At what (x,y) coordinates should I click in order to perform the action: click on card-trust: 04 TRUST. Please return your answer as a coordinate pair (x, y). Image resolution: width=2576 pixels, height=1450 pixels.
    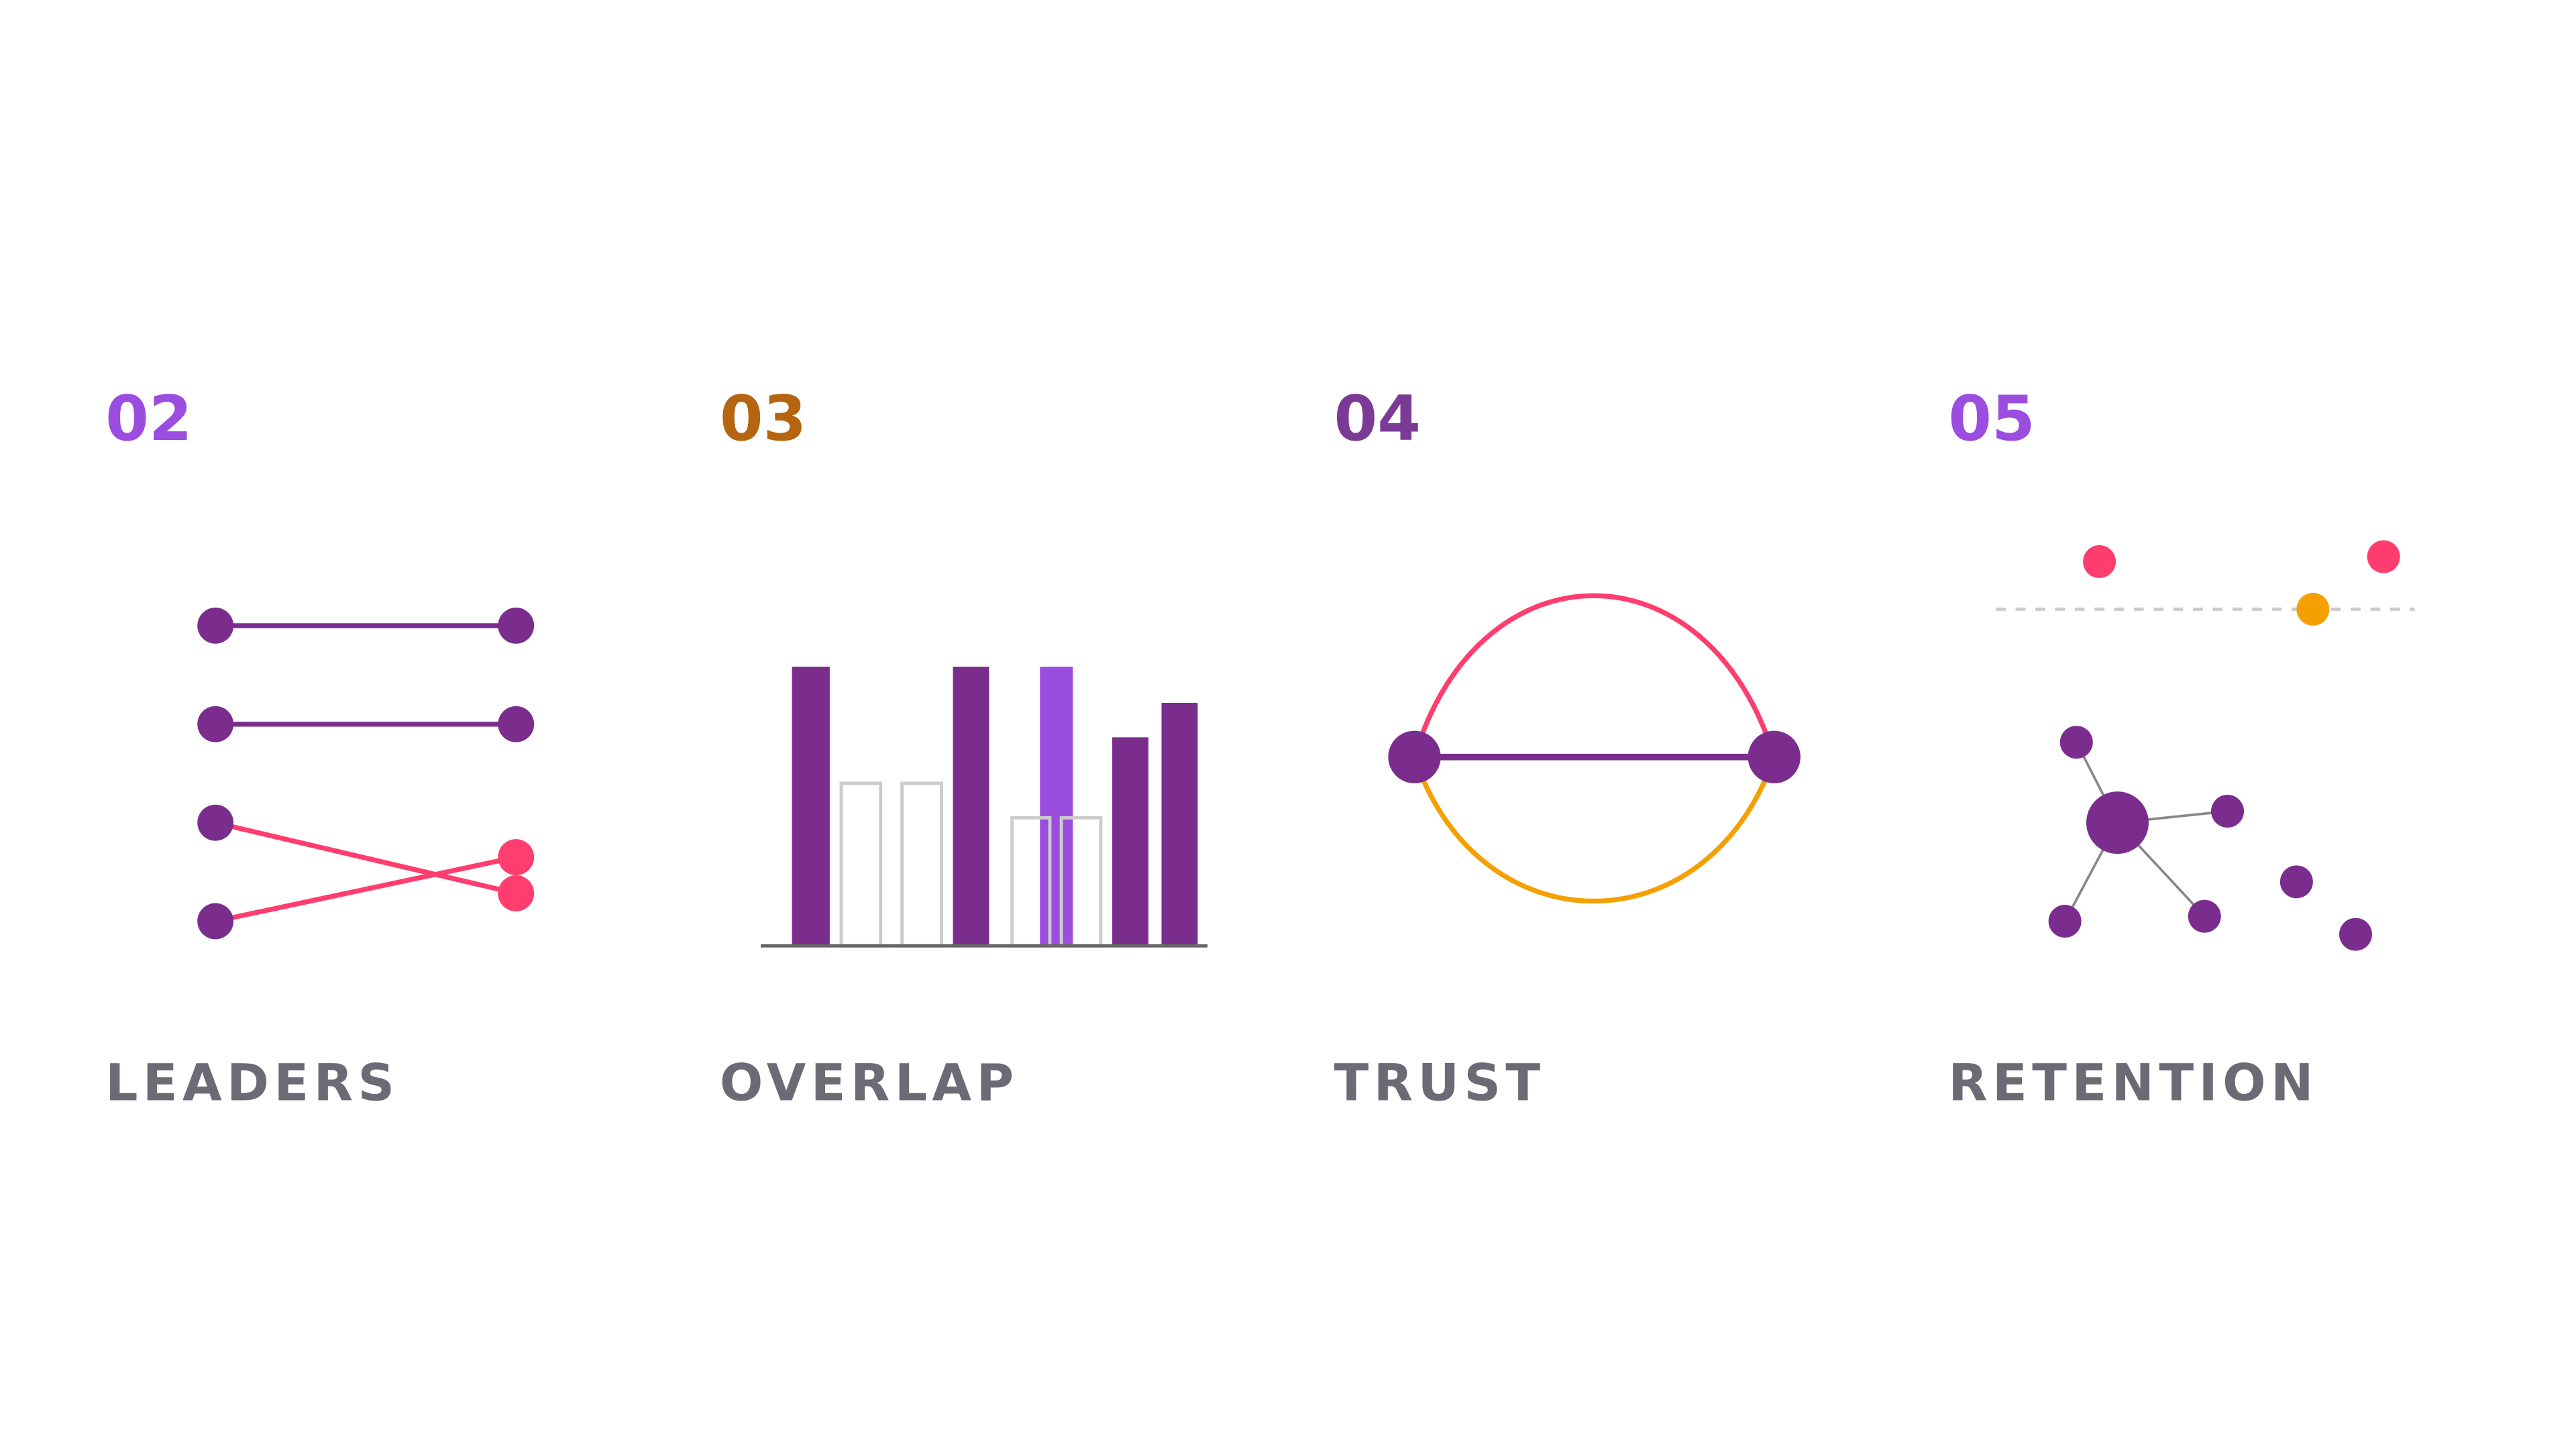
    Looking at the image, I should click on (1567, 747).